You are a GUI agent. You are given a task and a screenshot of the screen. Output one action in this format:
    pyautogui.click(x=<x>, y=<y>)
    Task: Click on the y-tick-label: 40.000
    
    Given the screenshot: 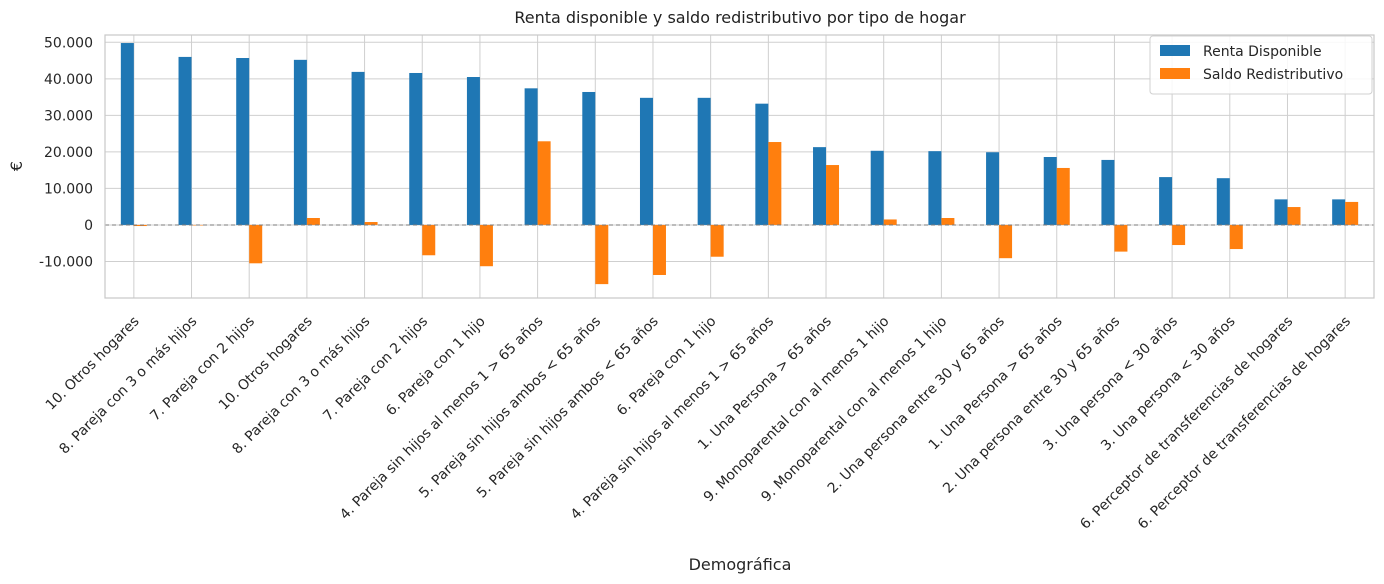 What is the action you would take?
    pyautogui.click(x=68, y=80)
    